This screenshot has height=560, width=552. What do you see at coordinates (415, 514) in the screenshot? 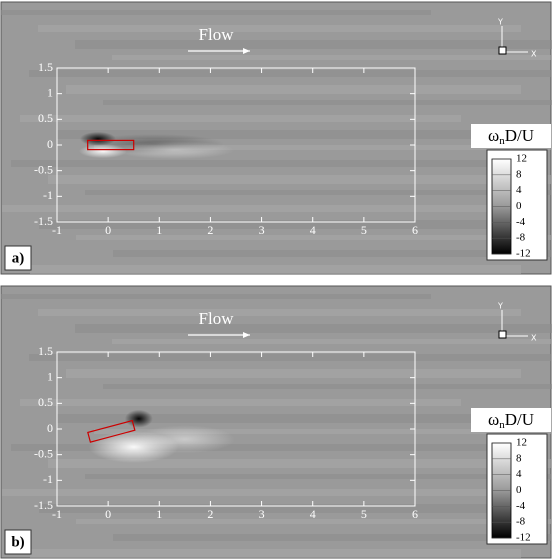
I see `x-tick-label: 6` at bounding box center [415, 514].